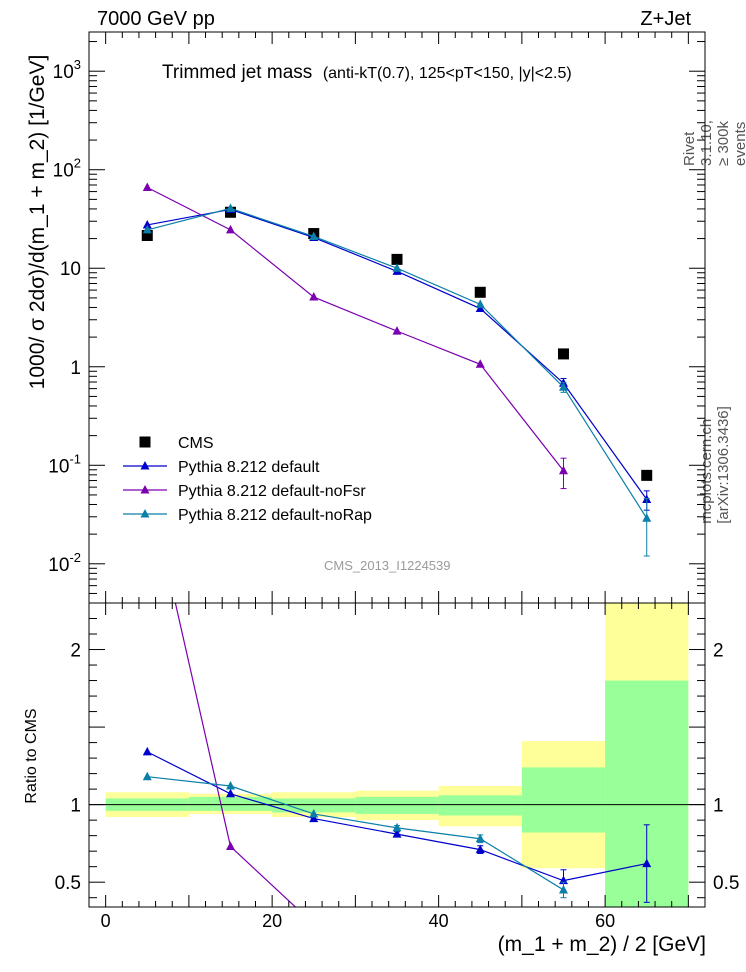  I want to click on ratio-line-noFsr, so click(235, 755).